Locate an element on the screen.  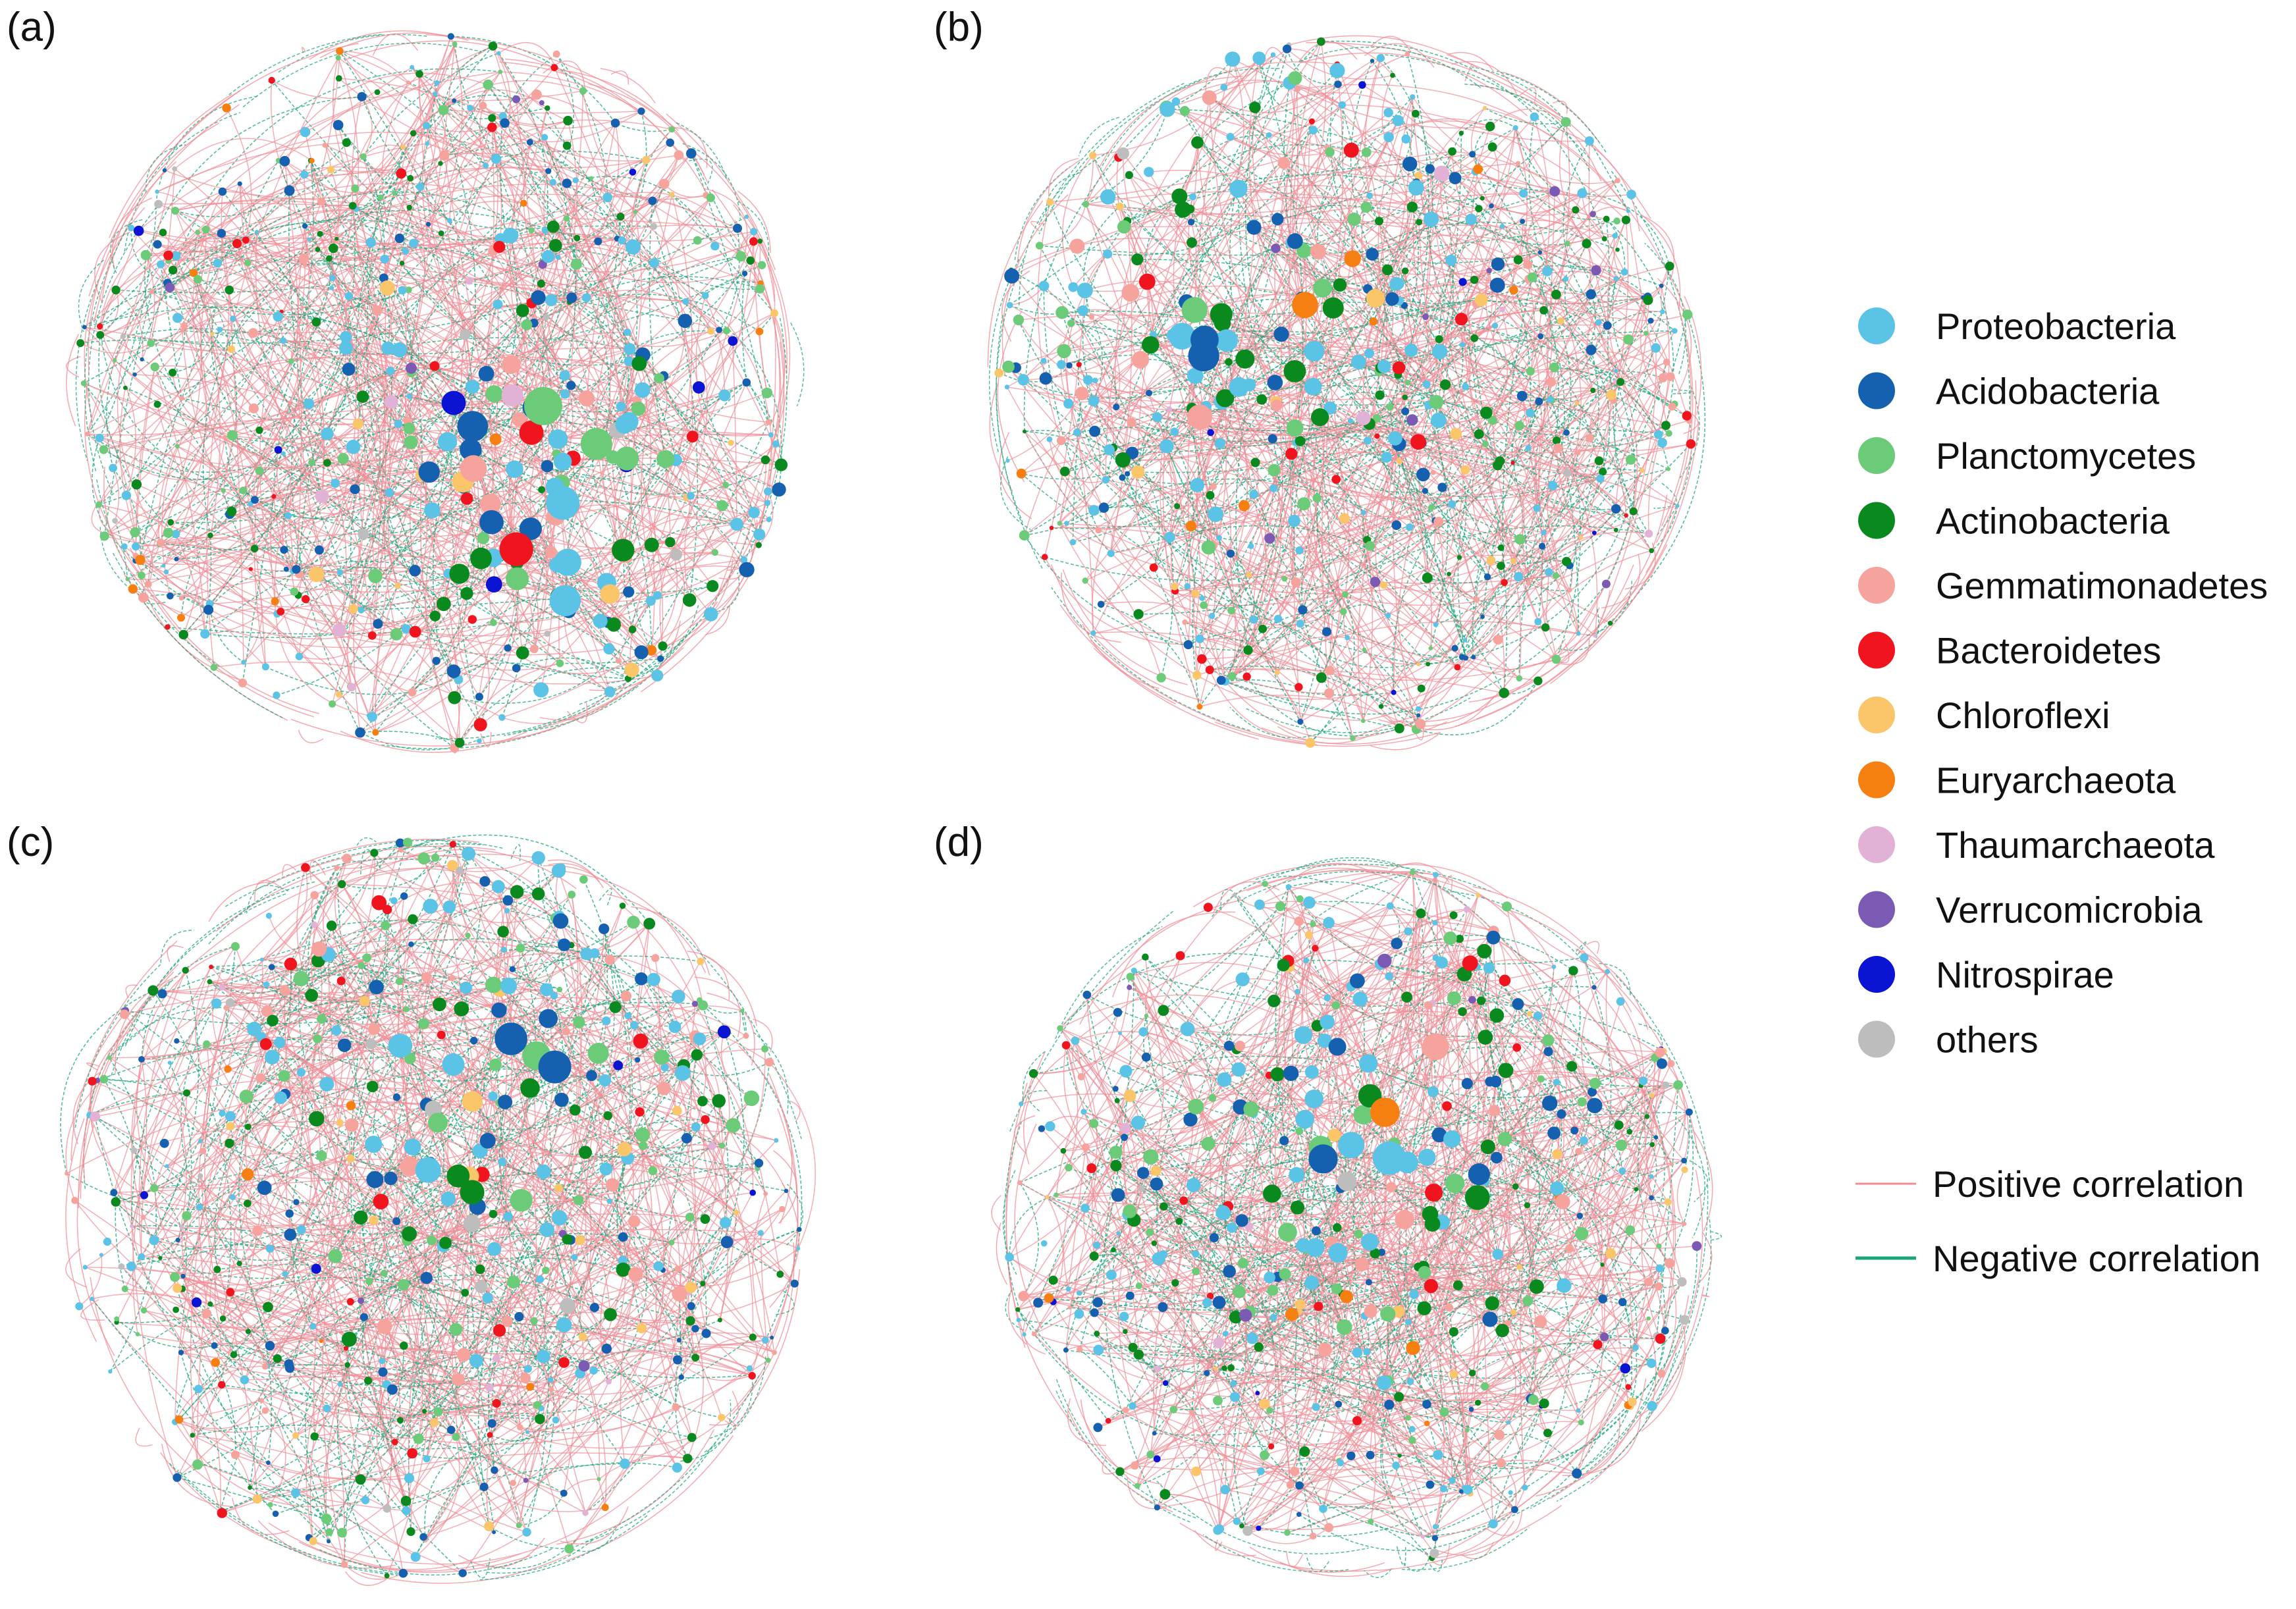
node-verrucomicrobia is located at coordinates (1555, 191).